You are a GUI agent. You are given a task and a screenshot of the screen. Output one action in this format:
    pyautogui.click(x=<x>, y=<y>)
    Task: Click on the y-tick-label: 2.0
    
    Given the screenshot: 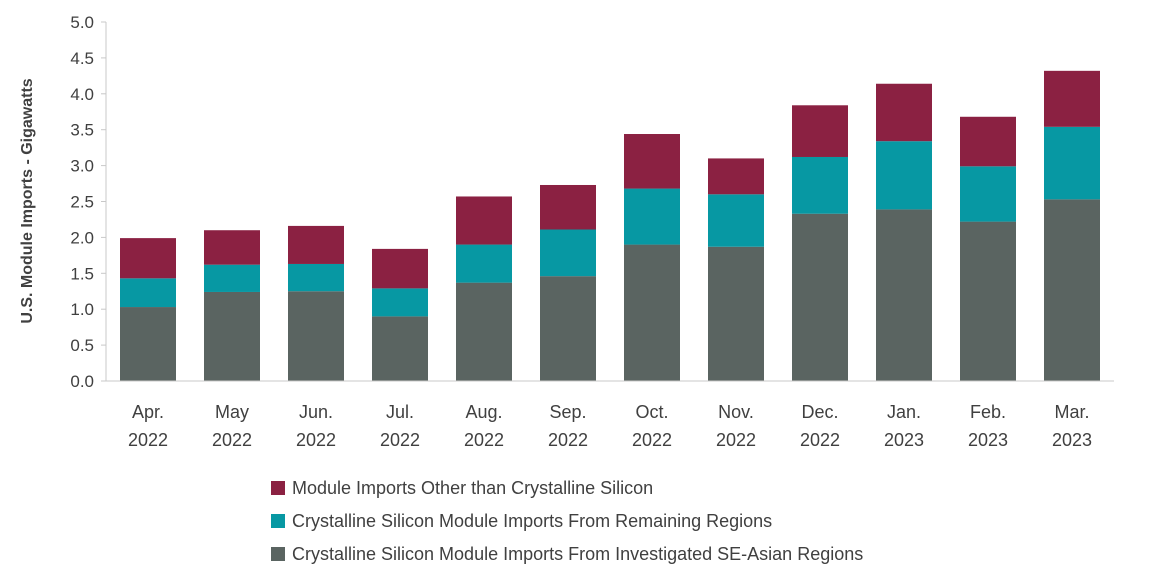 What is the action you would take?
    pyautogui.click(x=82, y=237)
    